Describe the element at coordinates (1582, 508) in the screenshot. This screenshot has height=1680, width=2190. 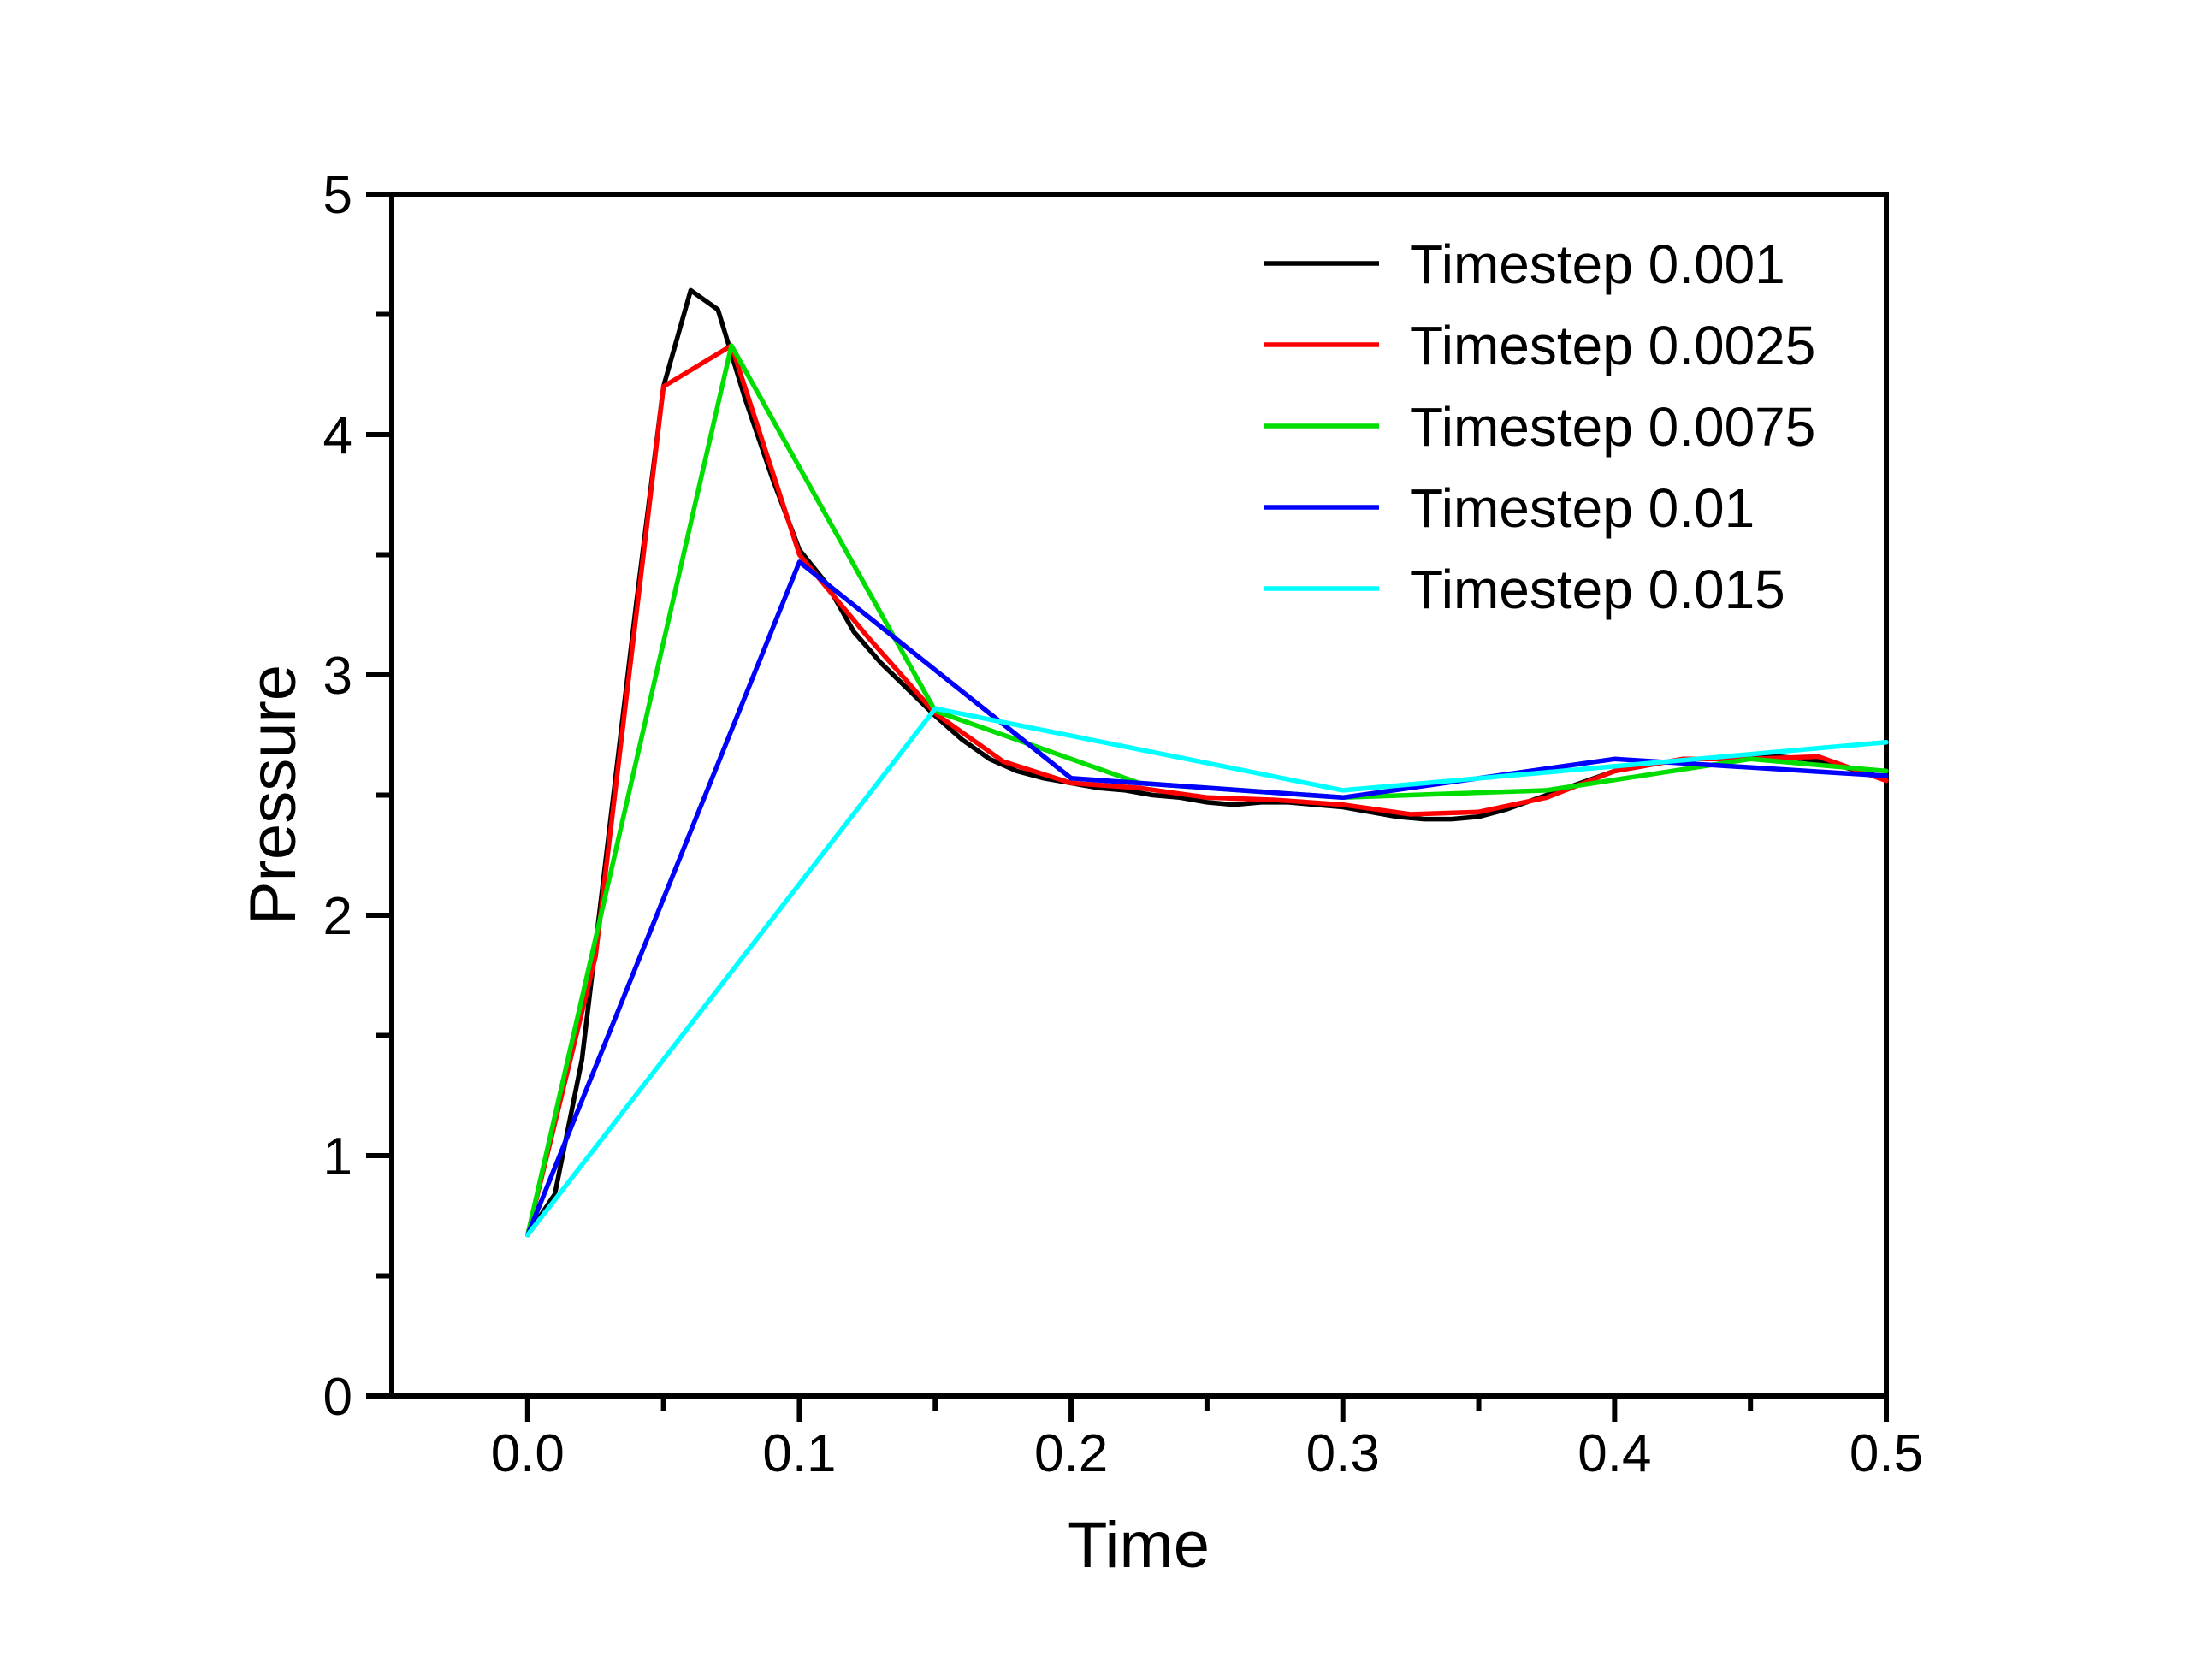
I see `legend-label: Timestep 0.01` at that location.